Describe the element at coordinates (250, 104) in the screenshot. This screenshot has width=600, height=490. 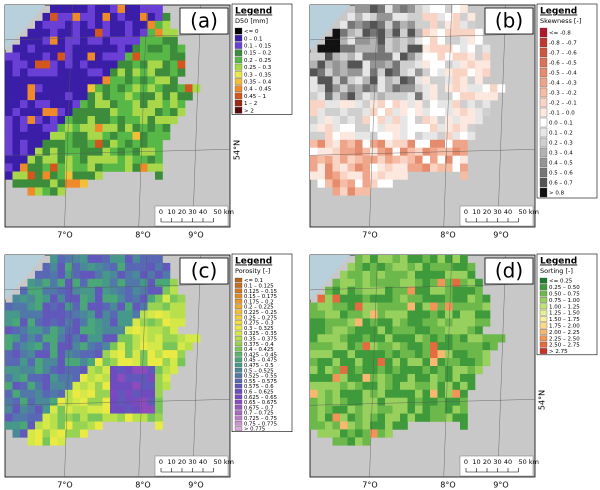
I see `legend-label: 1 – 2` at that location.